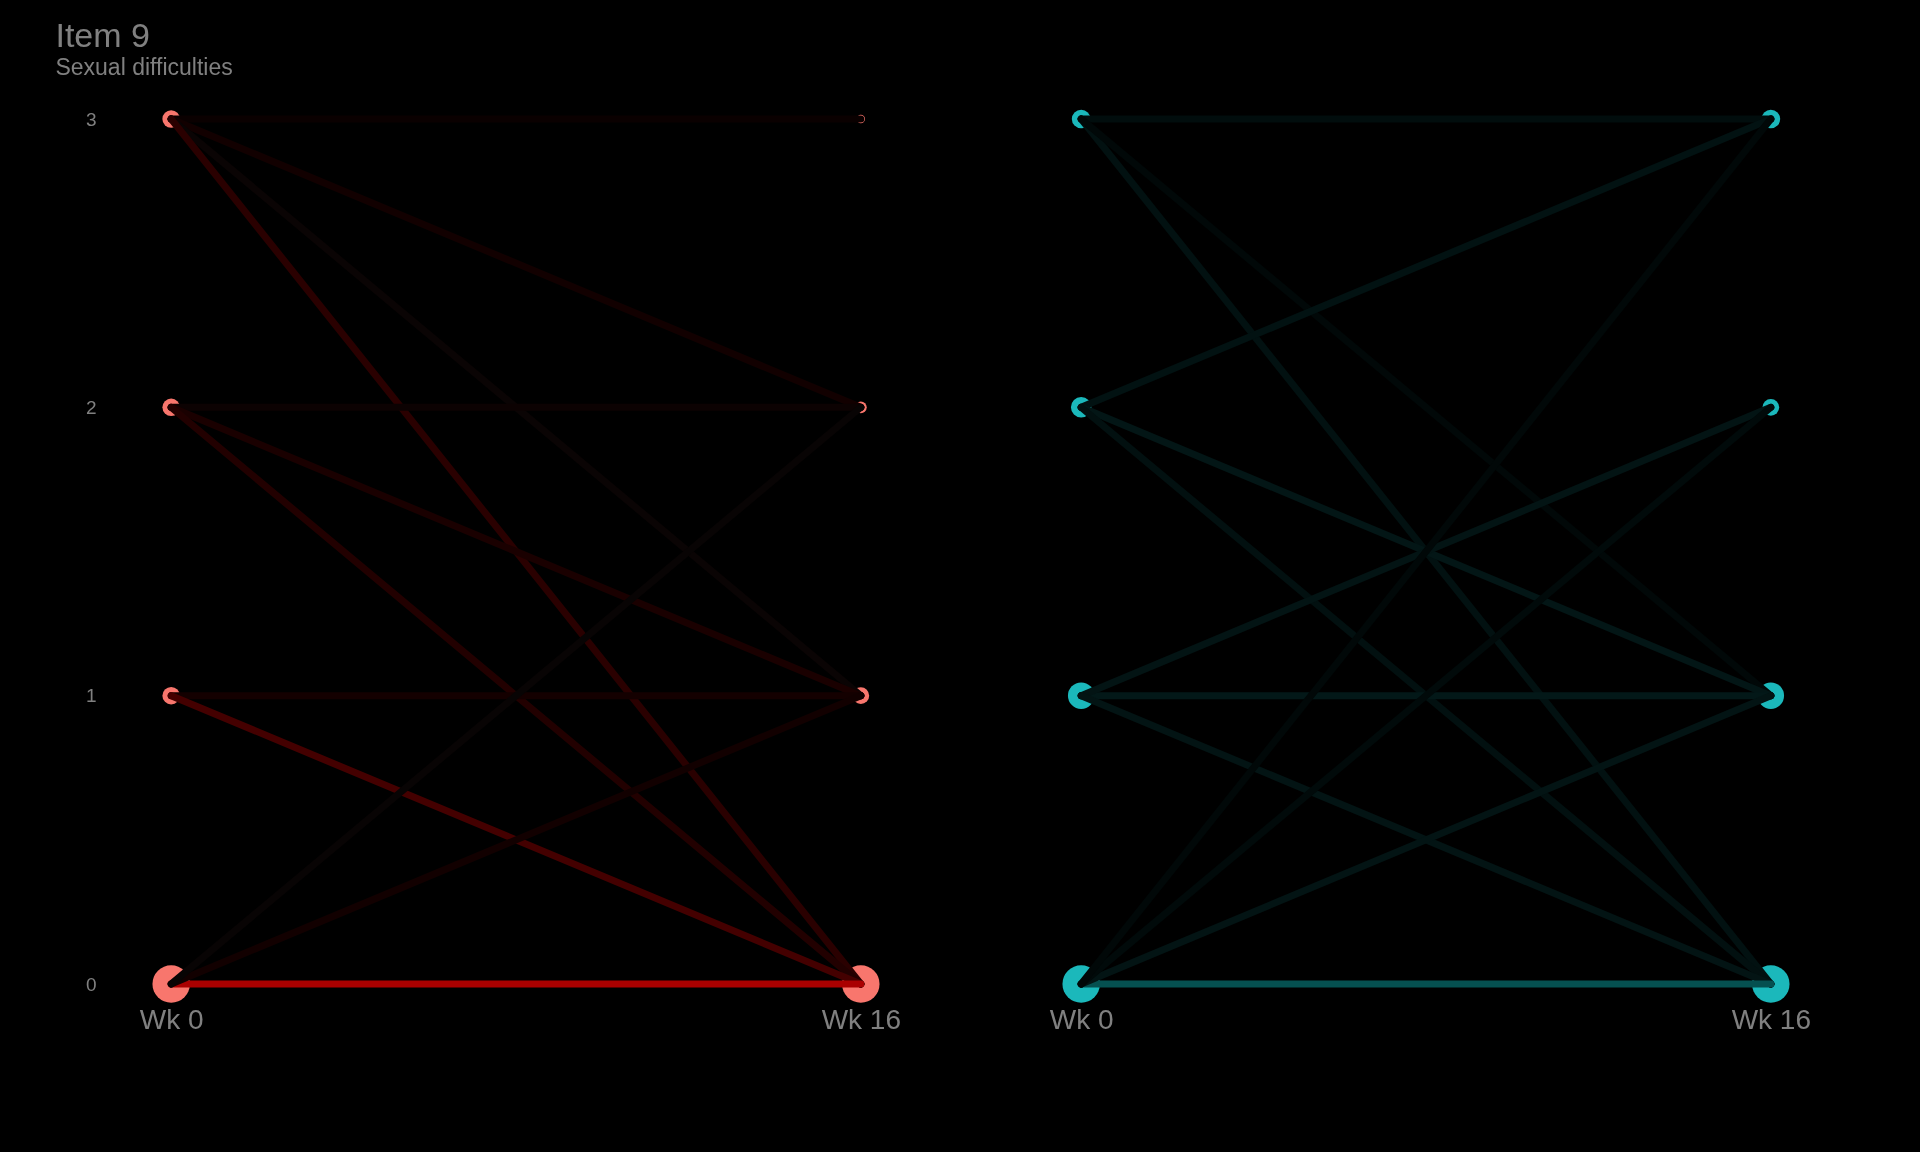 The height and width of the screenshot is (1152, 1920). I want to click on chart-title: Item 9, so click(102, 35).